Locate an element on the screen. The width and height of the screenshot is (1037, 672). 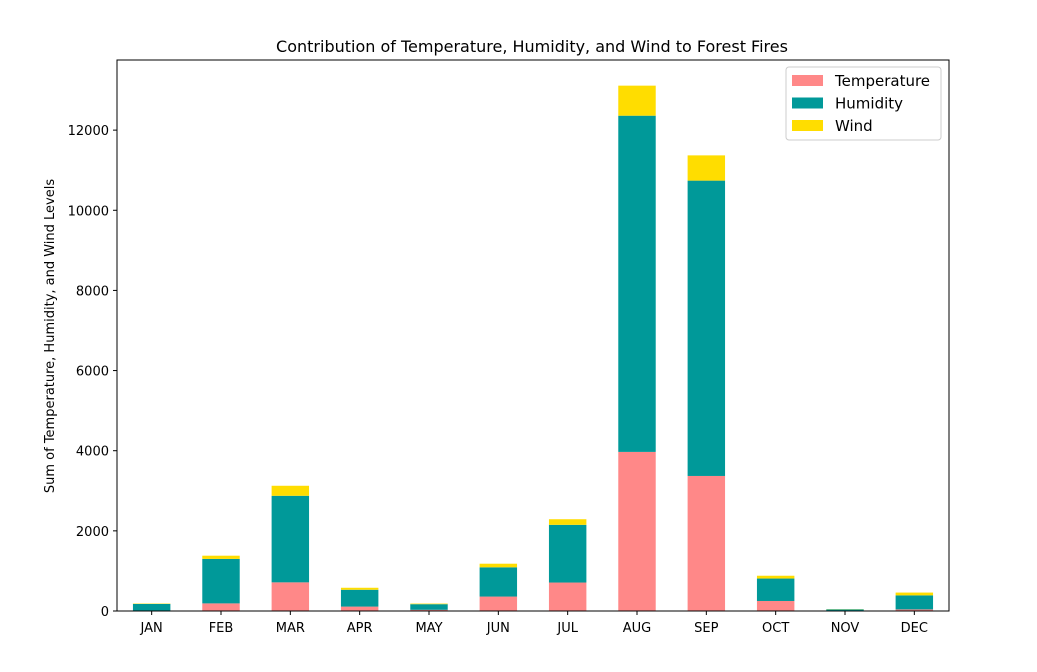
legend-label-temperature: Temperature is located at coordinates (882, 81).